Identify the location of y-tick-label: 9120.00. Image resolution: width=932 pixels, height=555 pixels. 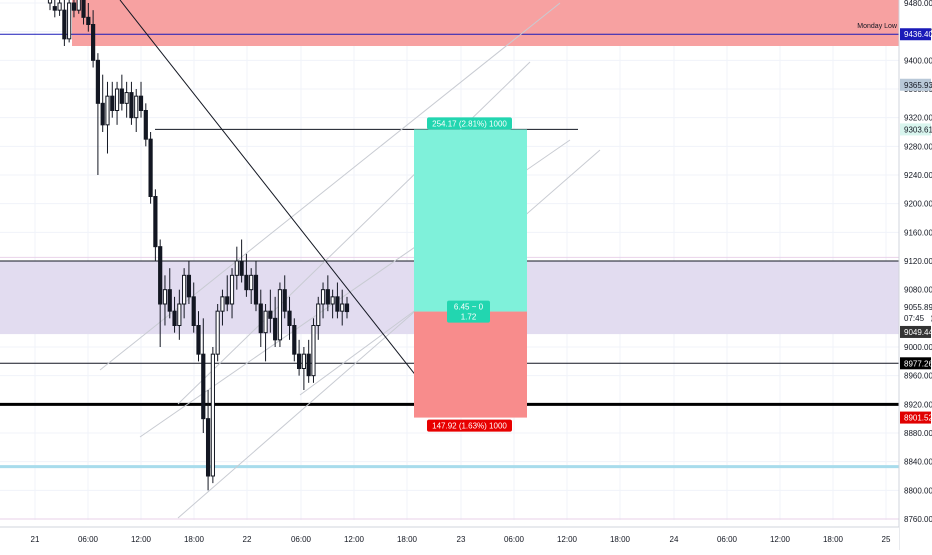
(918, 261).